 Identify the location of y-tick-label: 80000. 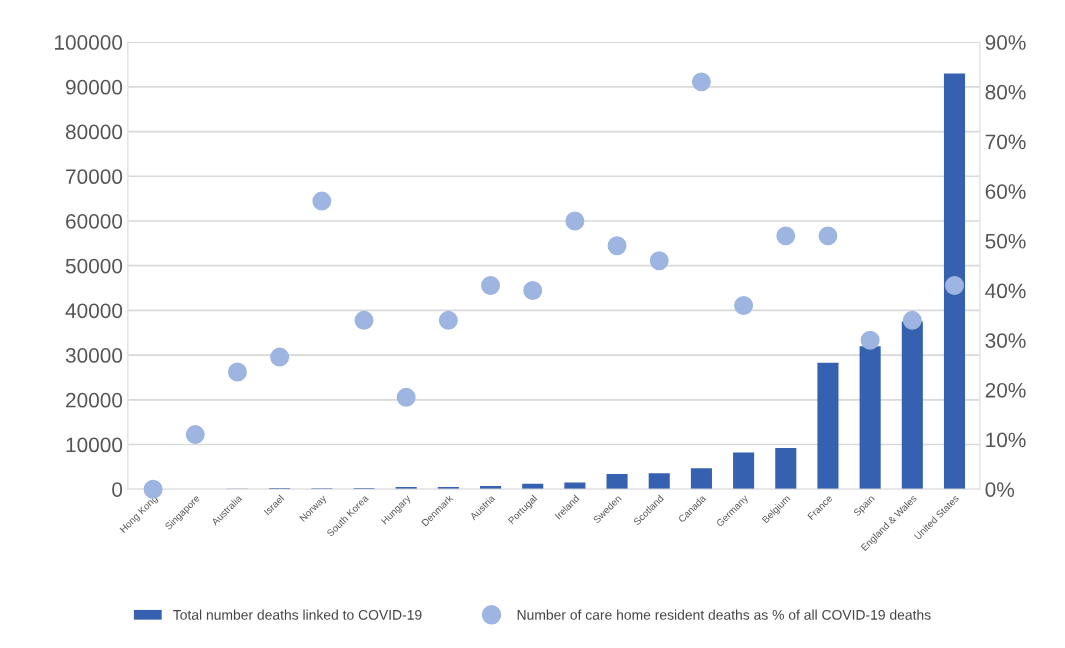
(94, 132).